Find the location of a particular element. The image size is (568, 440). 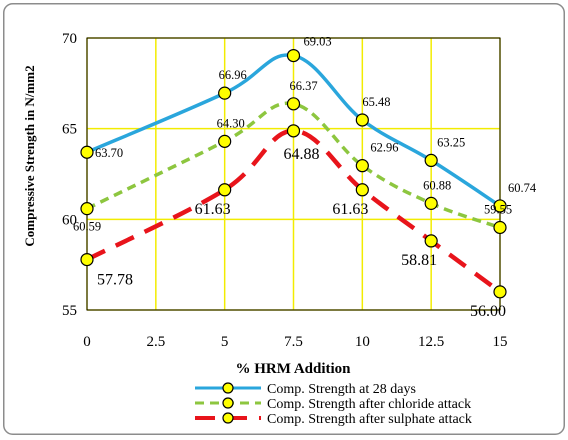

x-tick-label: 15 is located at coordinates (500, 342).